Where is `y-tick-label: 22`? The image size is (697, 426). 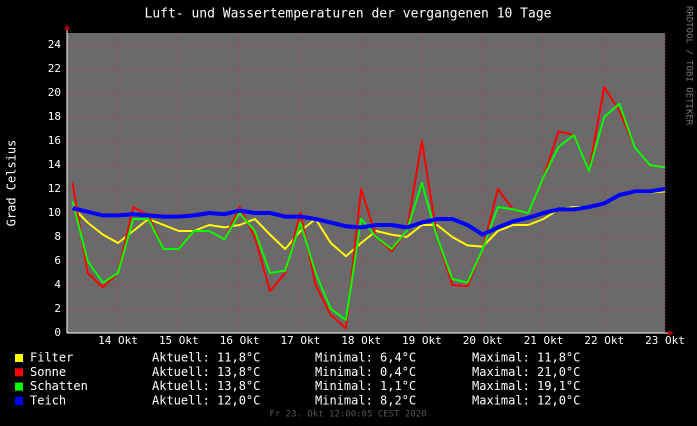 y-tick-label: 22 is located at coordinates (54, 68).